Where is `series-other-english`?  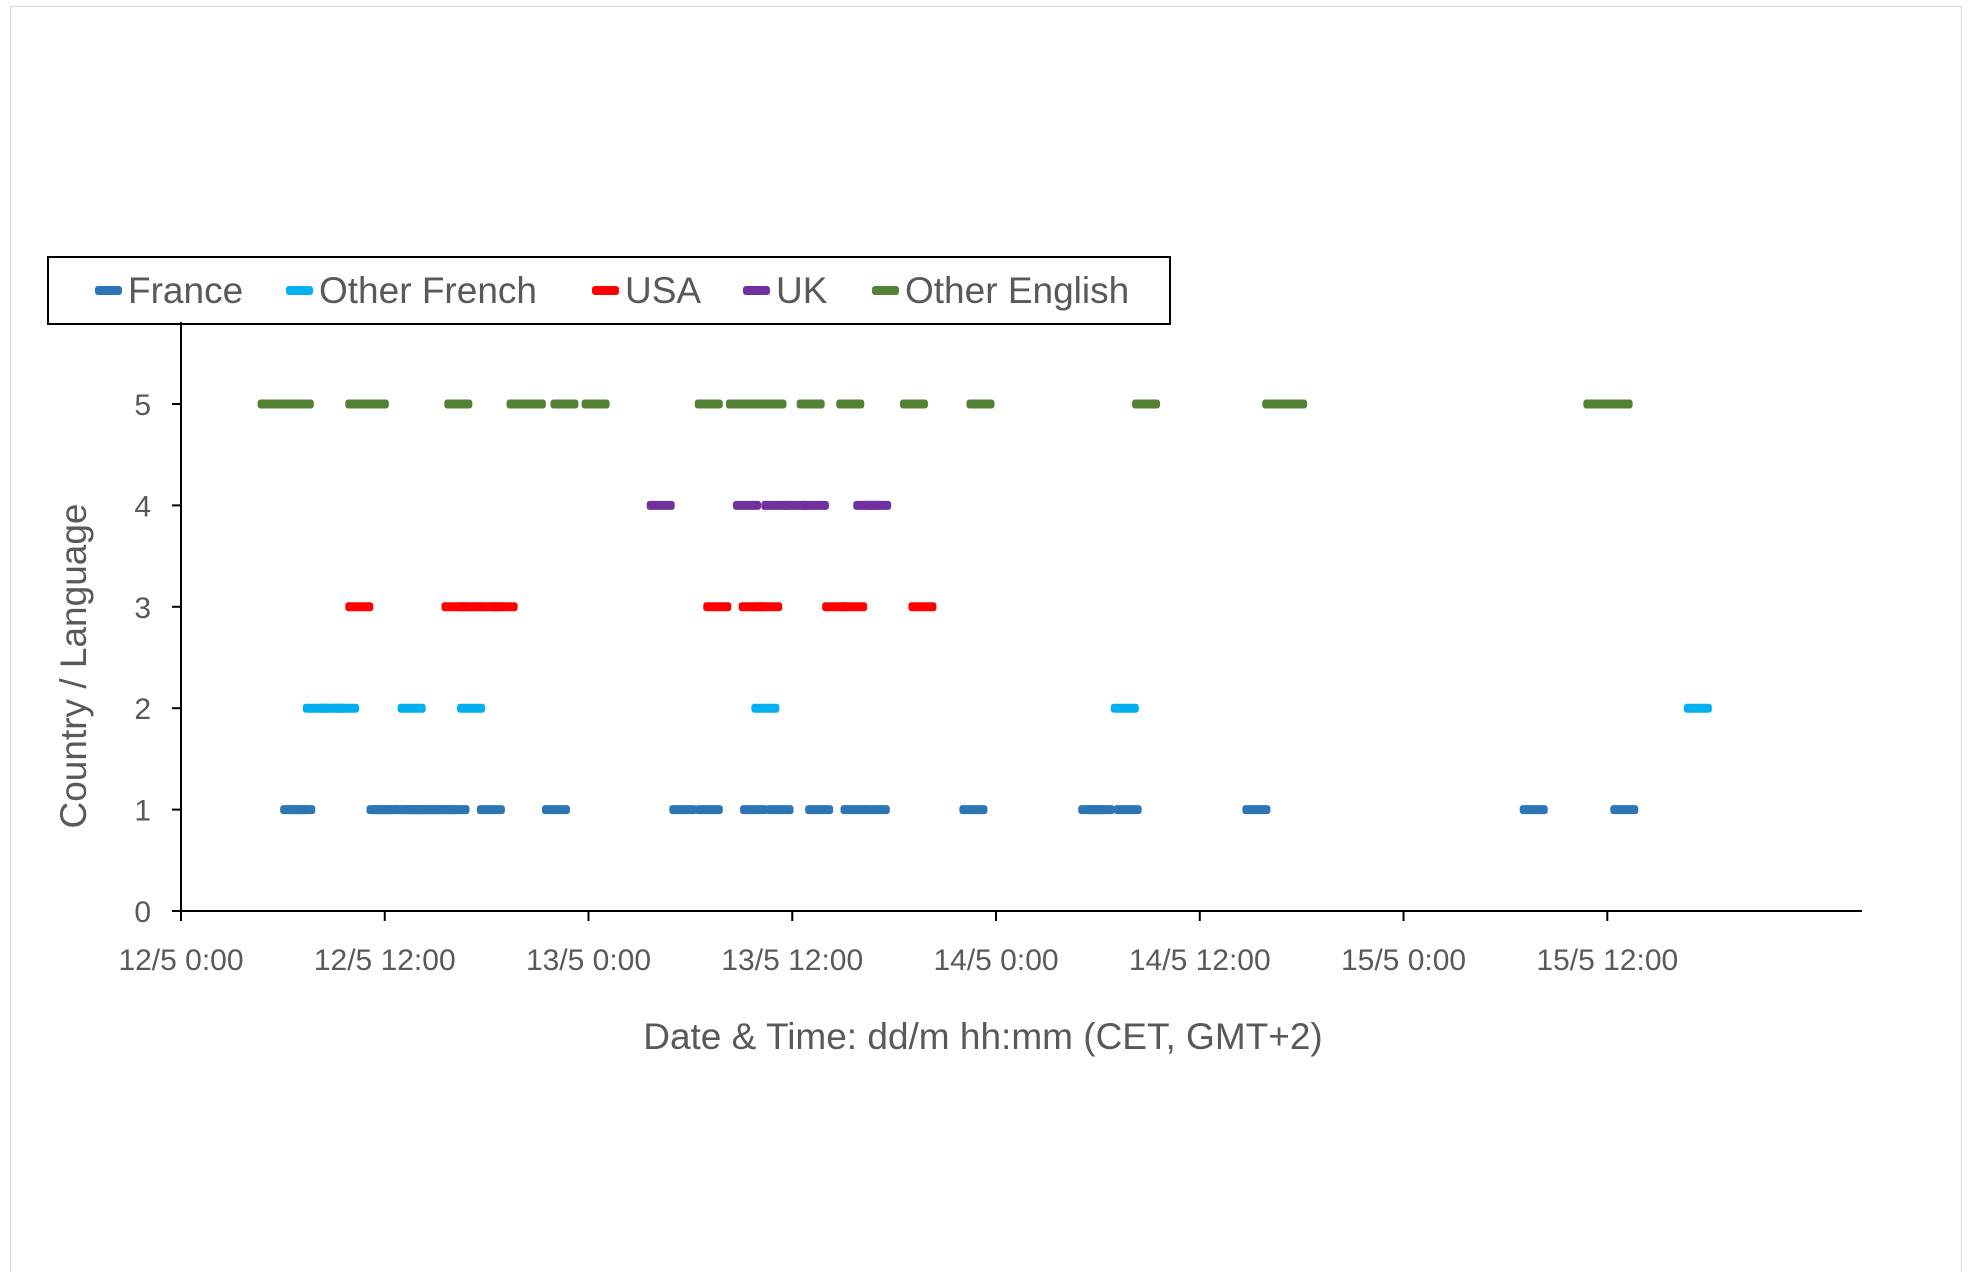
series-other-english is located at coordinates (945, 404).